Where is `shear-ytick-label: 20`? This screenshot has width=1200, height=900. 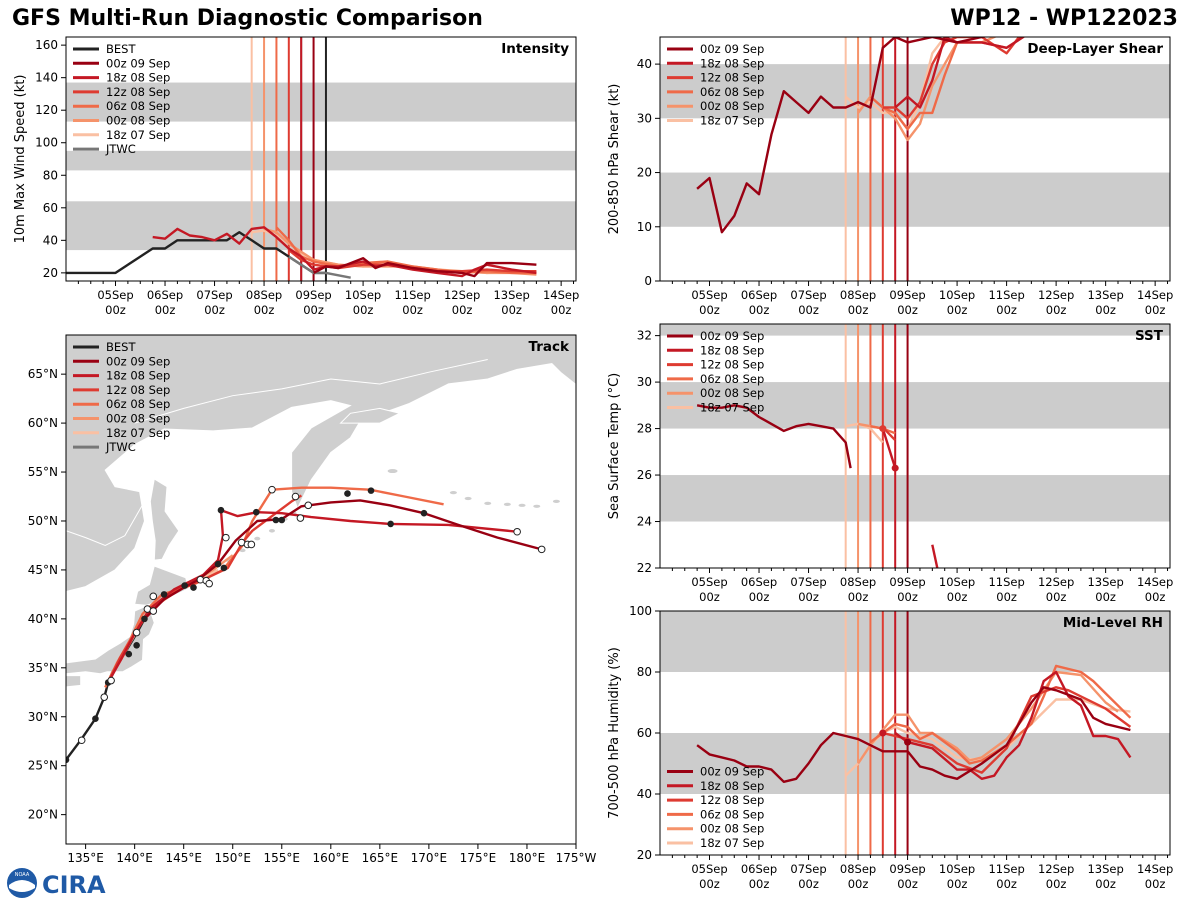 shear-ytick-label: 20 is located at coordinates (644, 173).